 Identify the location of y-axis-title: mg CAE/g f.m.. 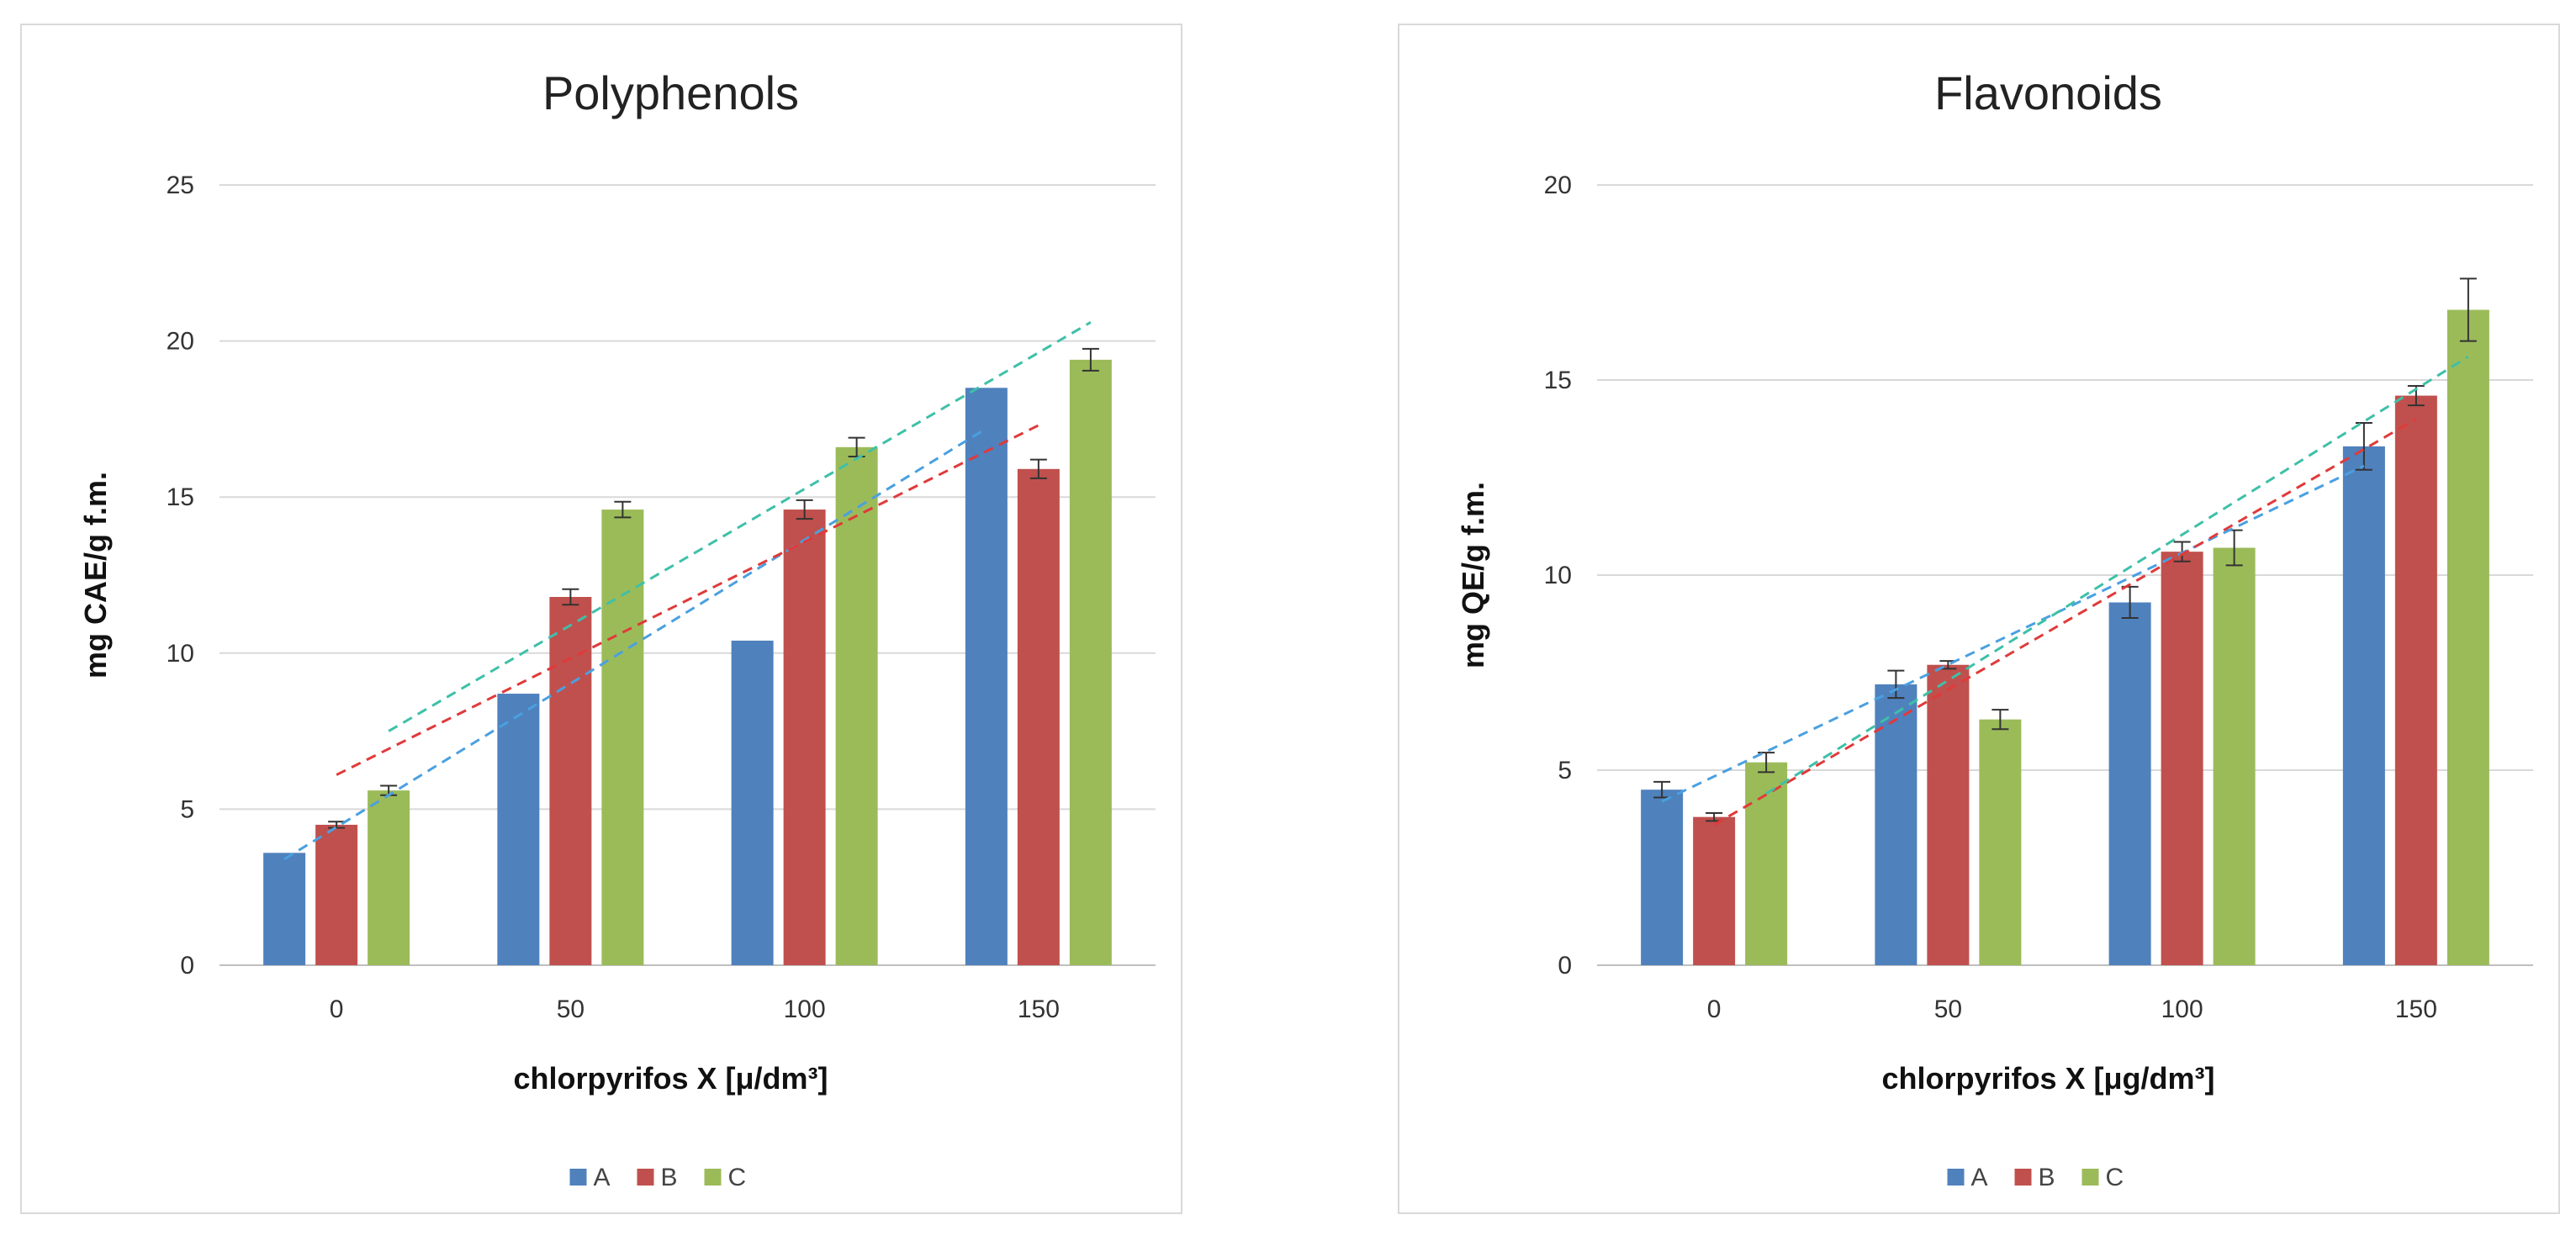
(95, 575).